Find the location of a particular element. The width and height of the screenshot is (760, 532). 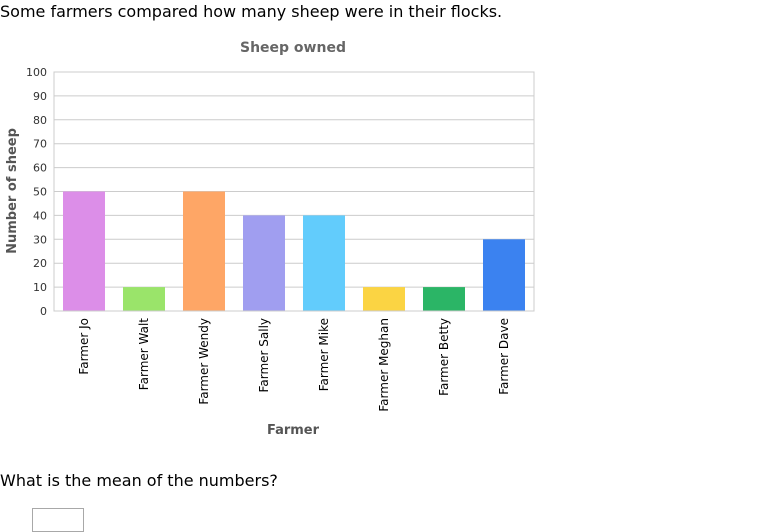

x-tick-label: Farmer Wendy is located at coordinates (204, 361).